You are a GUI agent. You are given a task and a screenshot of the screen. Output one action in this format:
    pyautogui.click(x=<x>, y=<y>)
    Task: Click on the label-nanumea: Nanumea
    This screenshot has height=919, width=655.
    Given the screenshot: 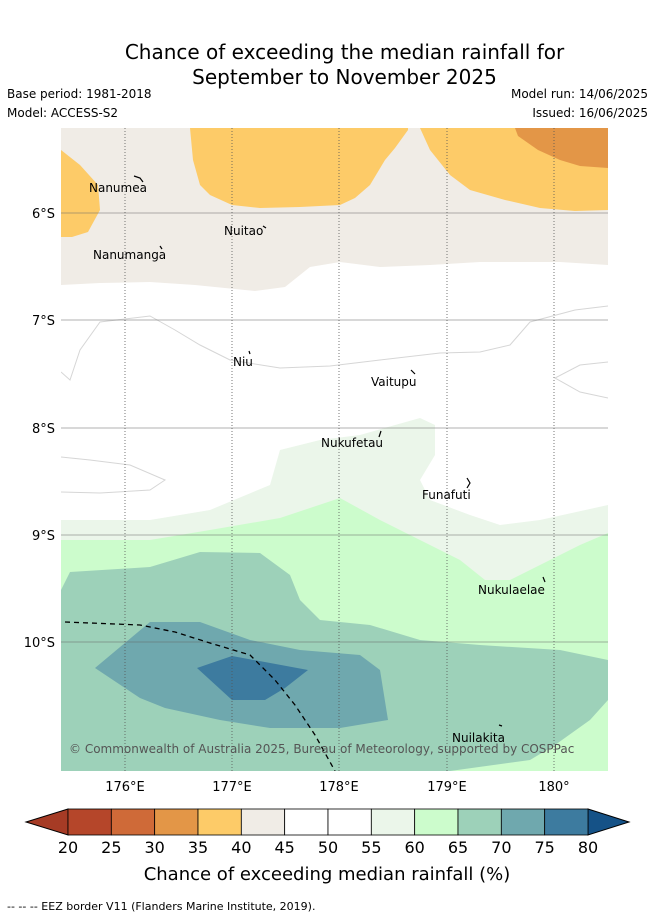 What is the action you would take?
    pyautogui.click(x=118, y=188)
    